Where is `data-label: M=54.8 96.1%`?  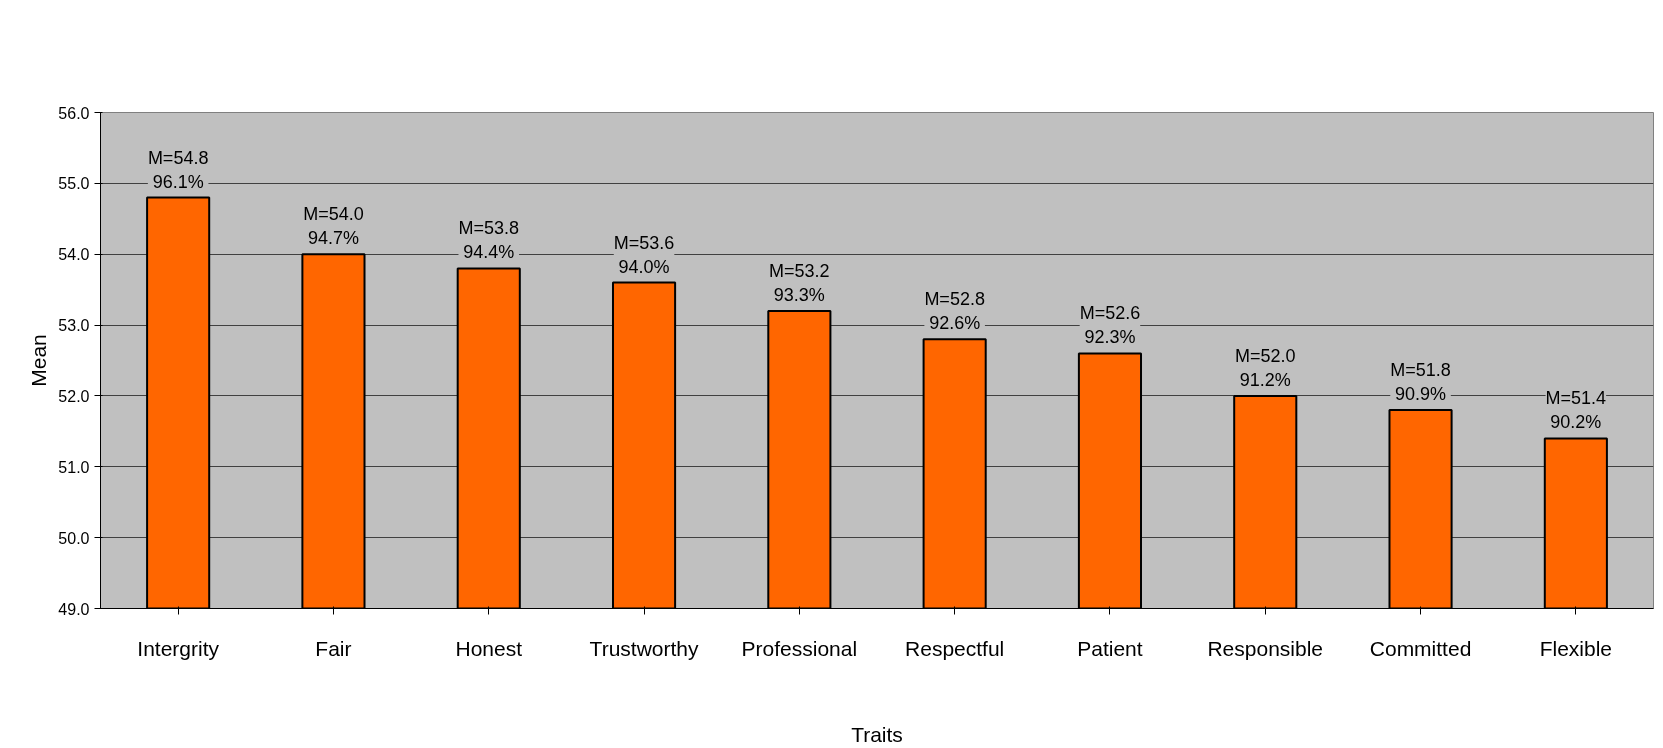
data-label: M=54.8 96.1% is located at coordinates (178, 169).